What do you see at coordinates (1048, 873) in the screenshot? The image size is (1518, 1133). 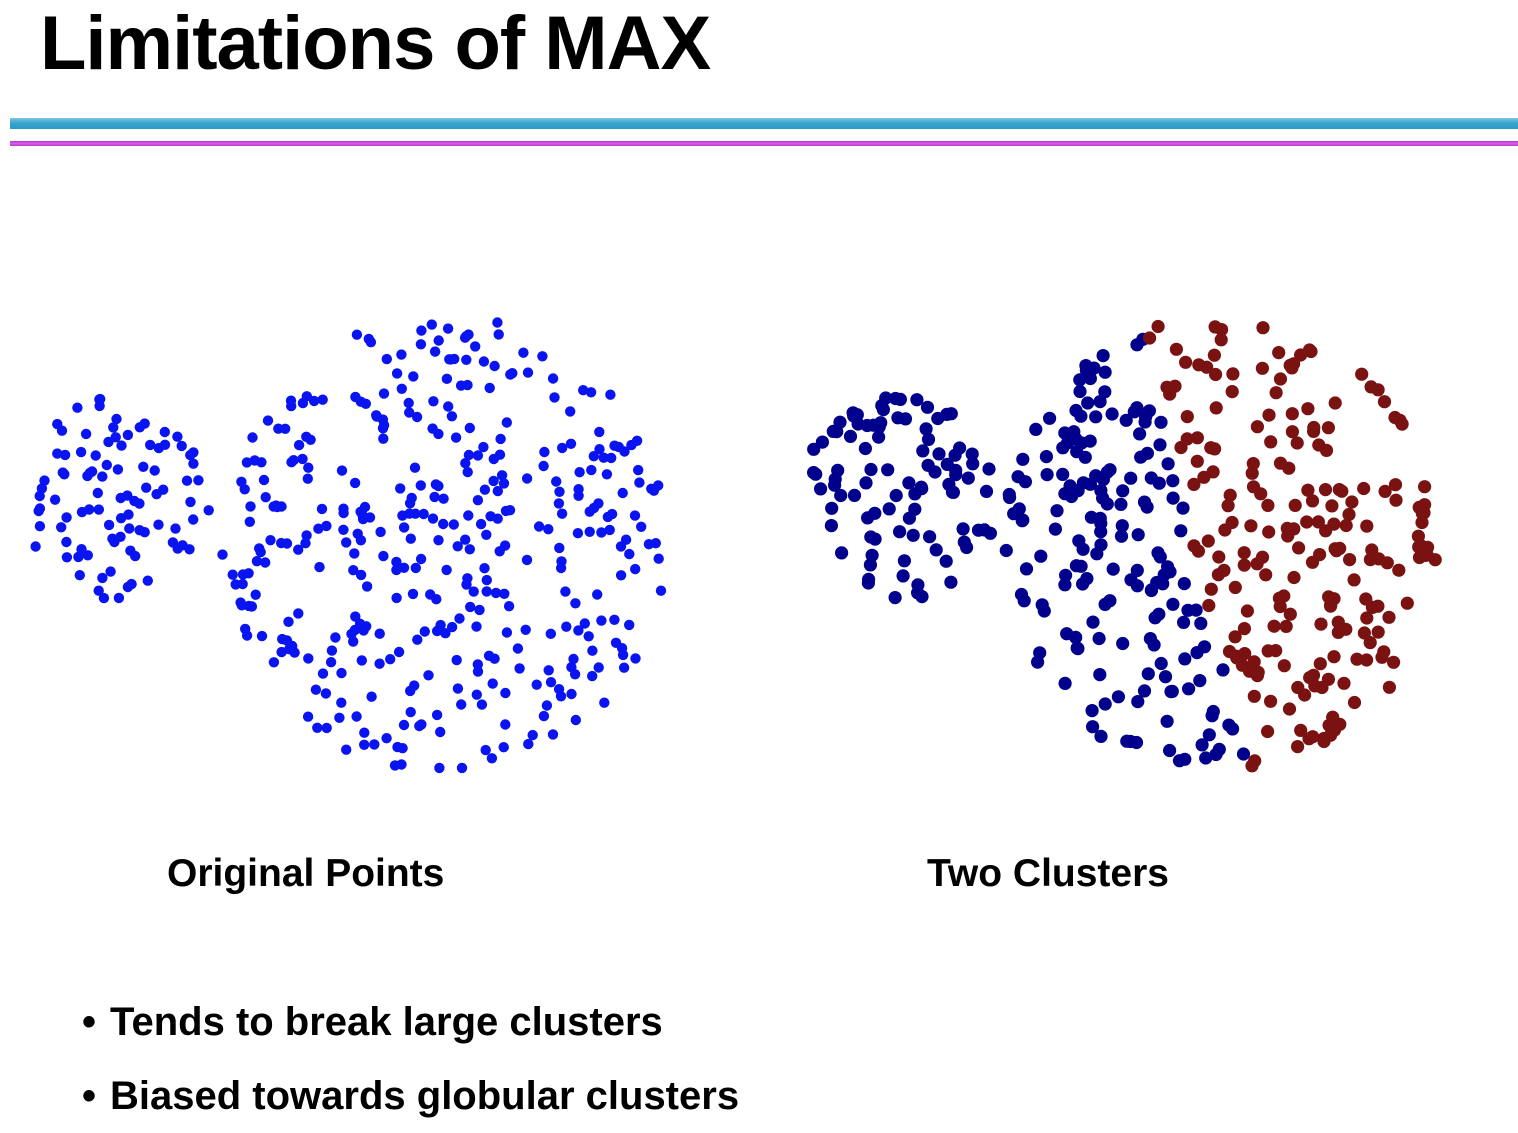 I see `two-clusters-caption: Two Clusters` at bounding box center [1048, 873].